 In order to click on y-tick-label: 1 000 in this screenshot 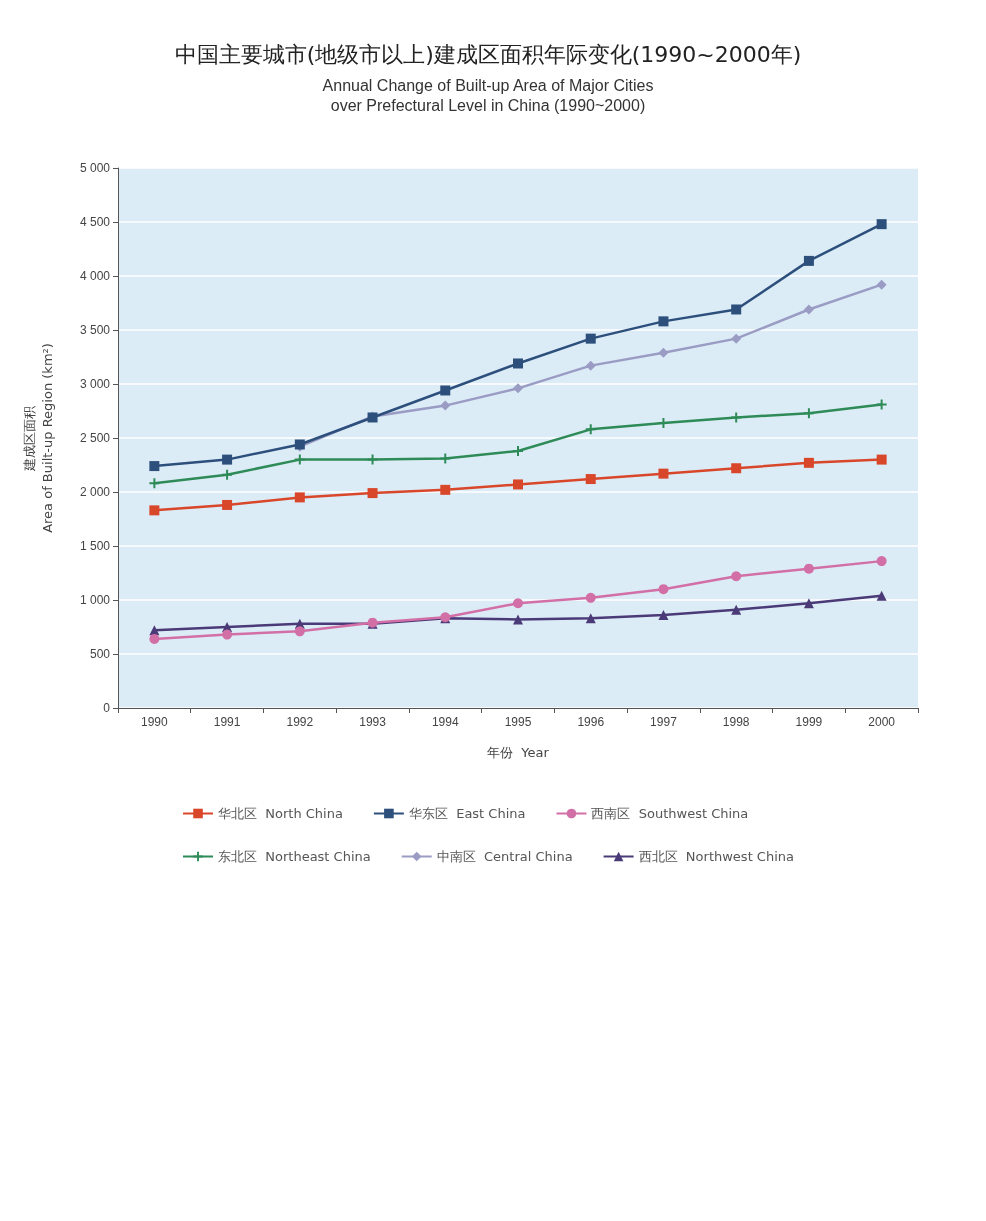, I will do `click(95, 600)`.